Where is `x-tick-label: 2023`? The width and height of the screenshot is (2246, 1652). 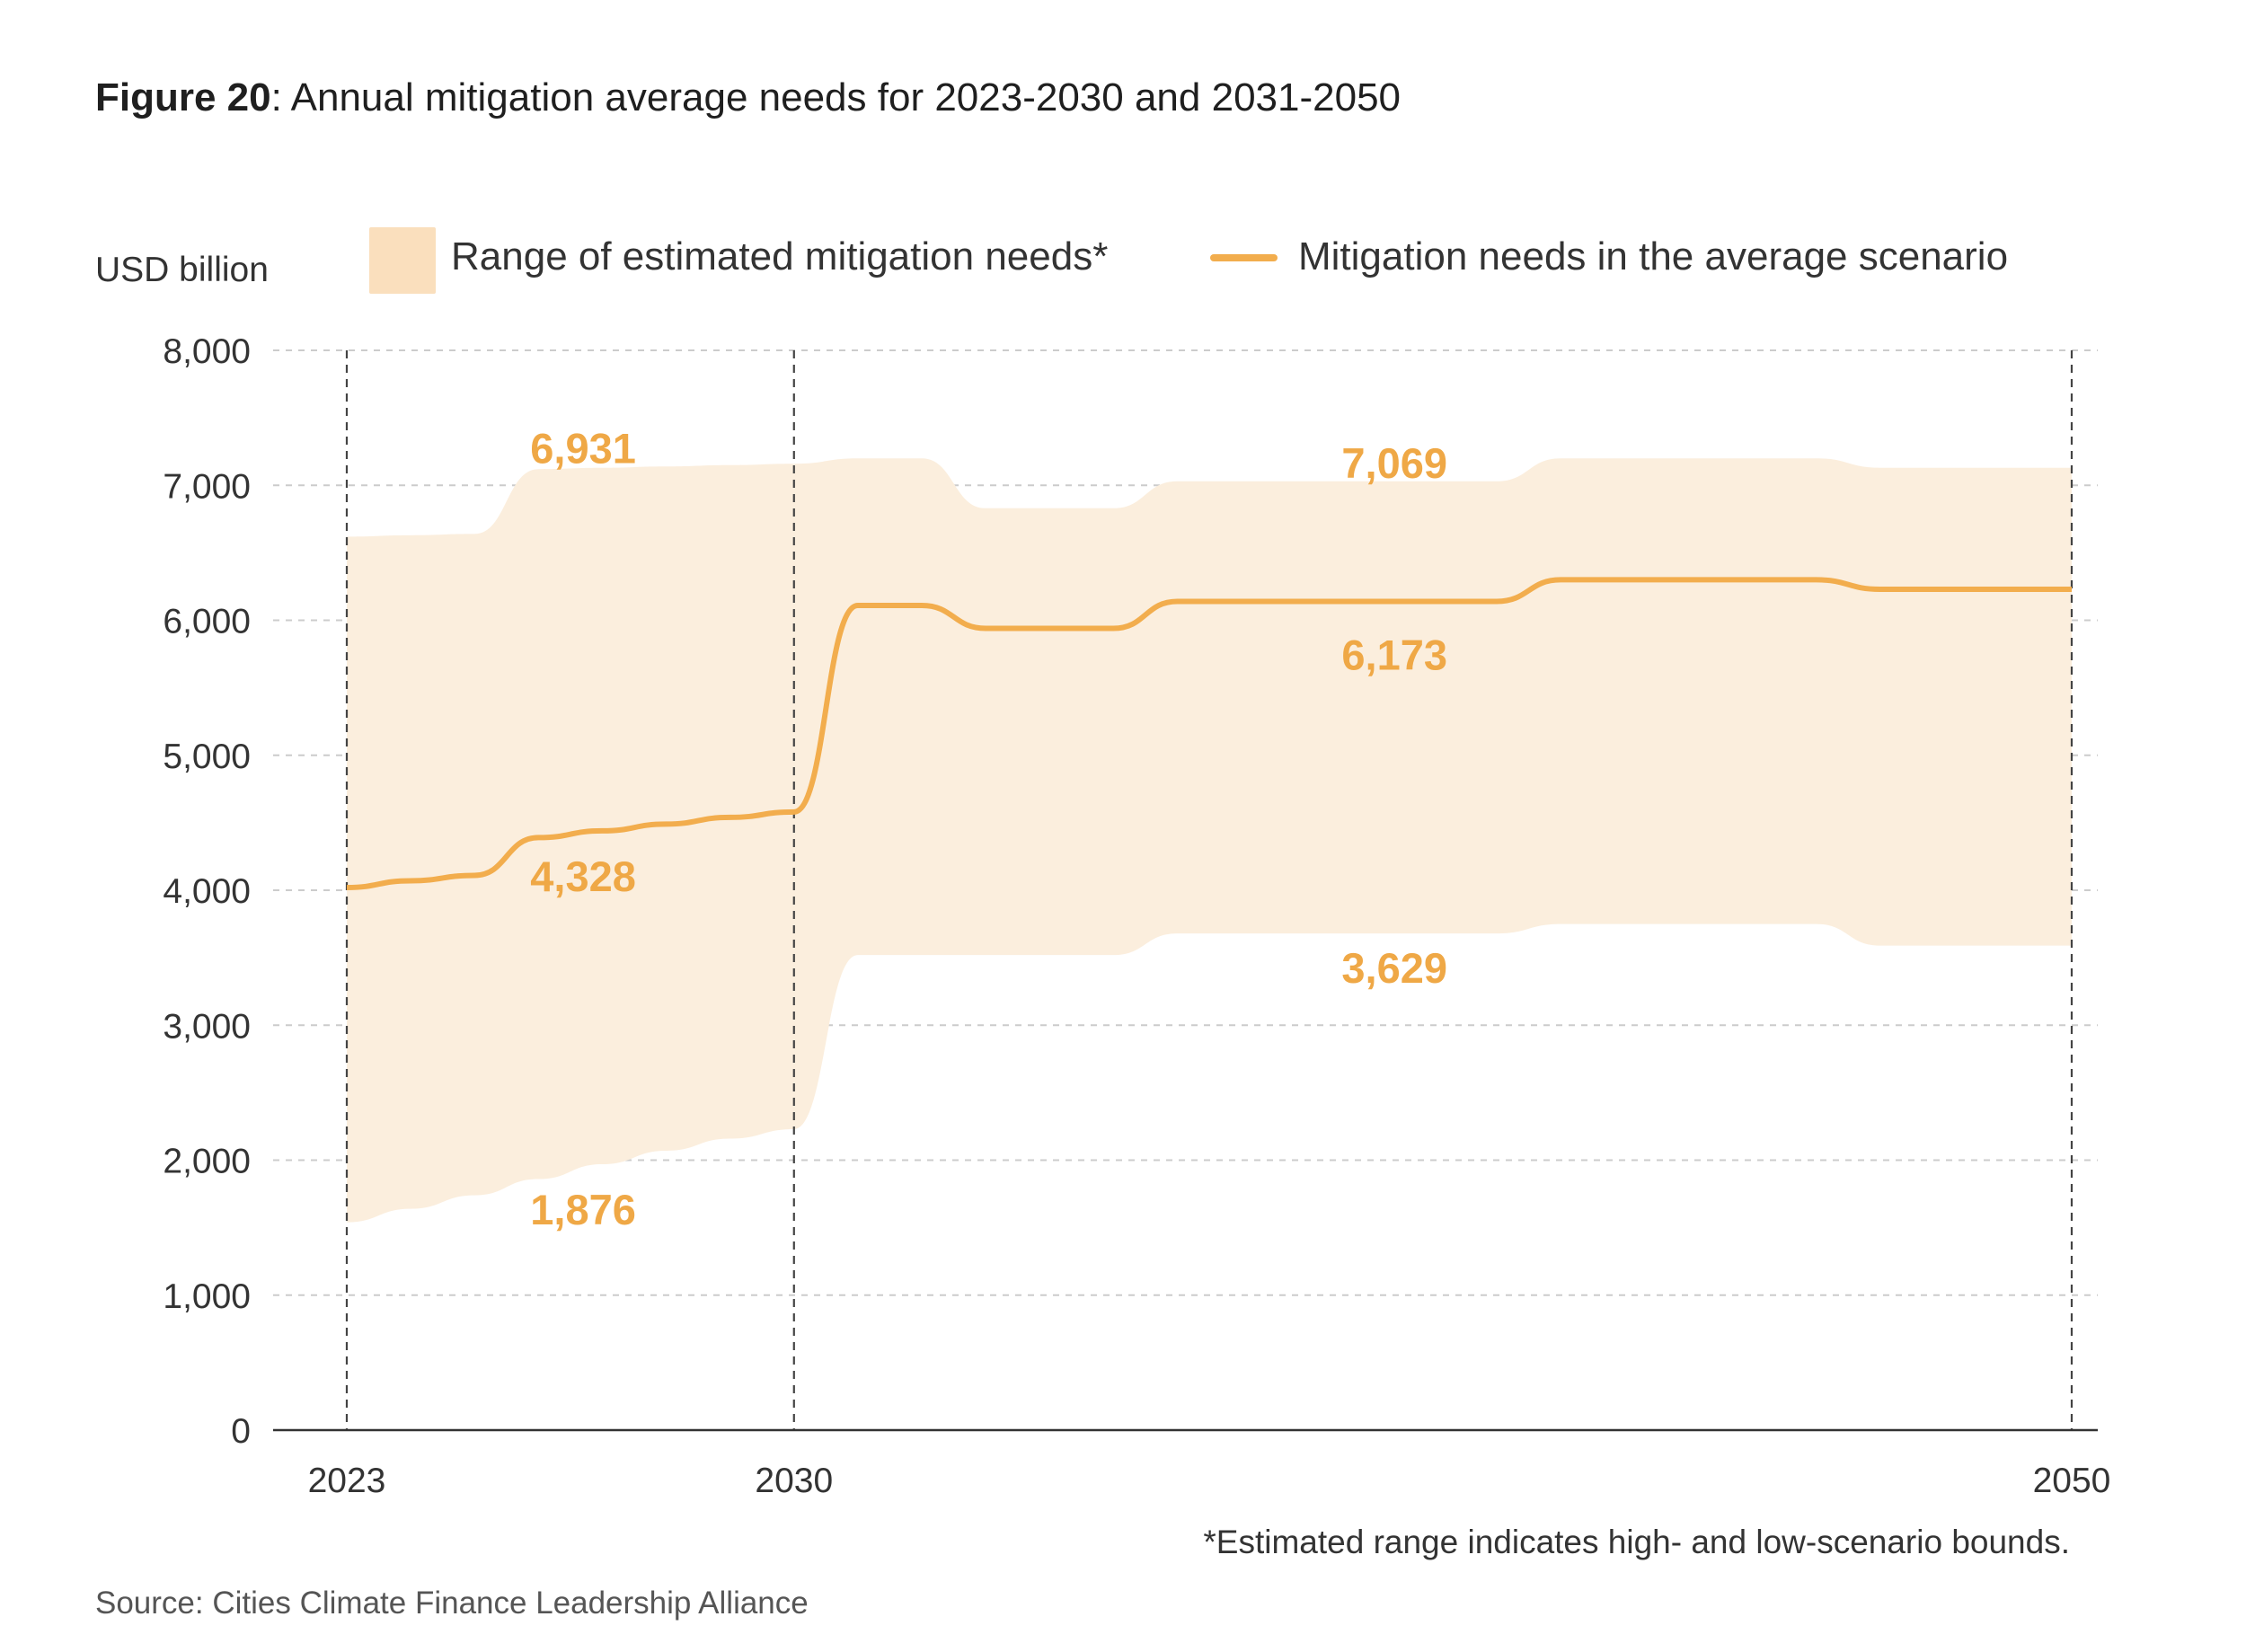 x-tick-label: 2023 is located at coordinates (347, 1481).